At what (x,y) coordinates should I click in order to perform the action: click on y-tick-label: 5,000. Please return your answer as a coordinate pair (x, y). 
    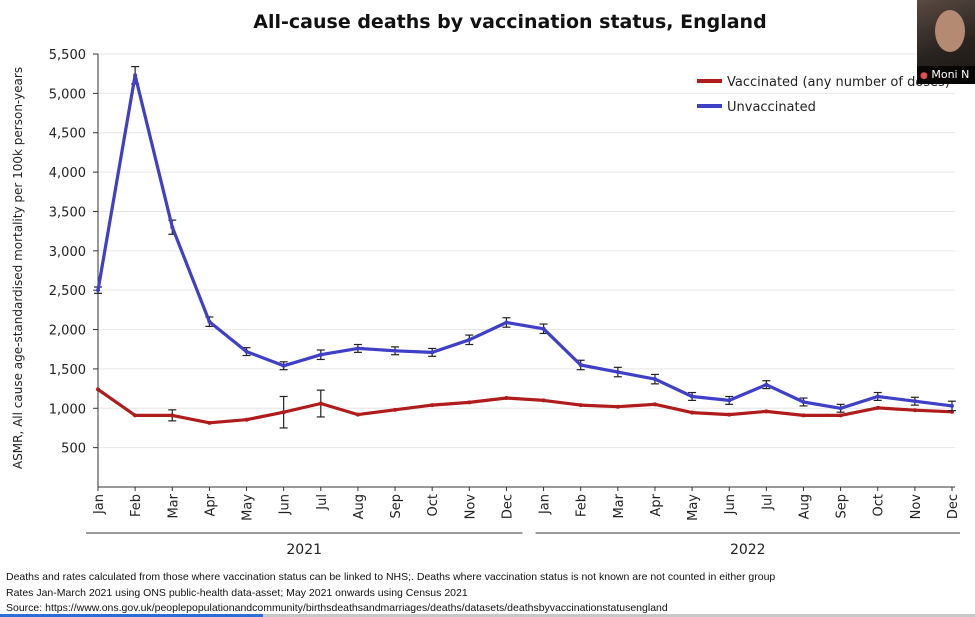
    Looking at the image, I should click on (67, 94).